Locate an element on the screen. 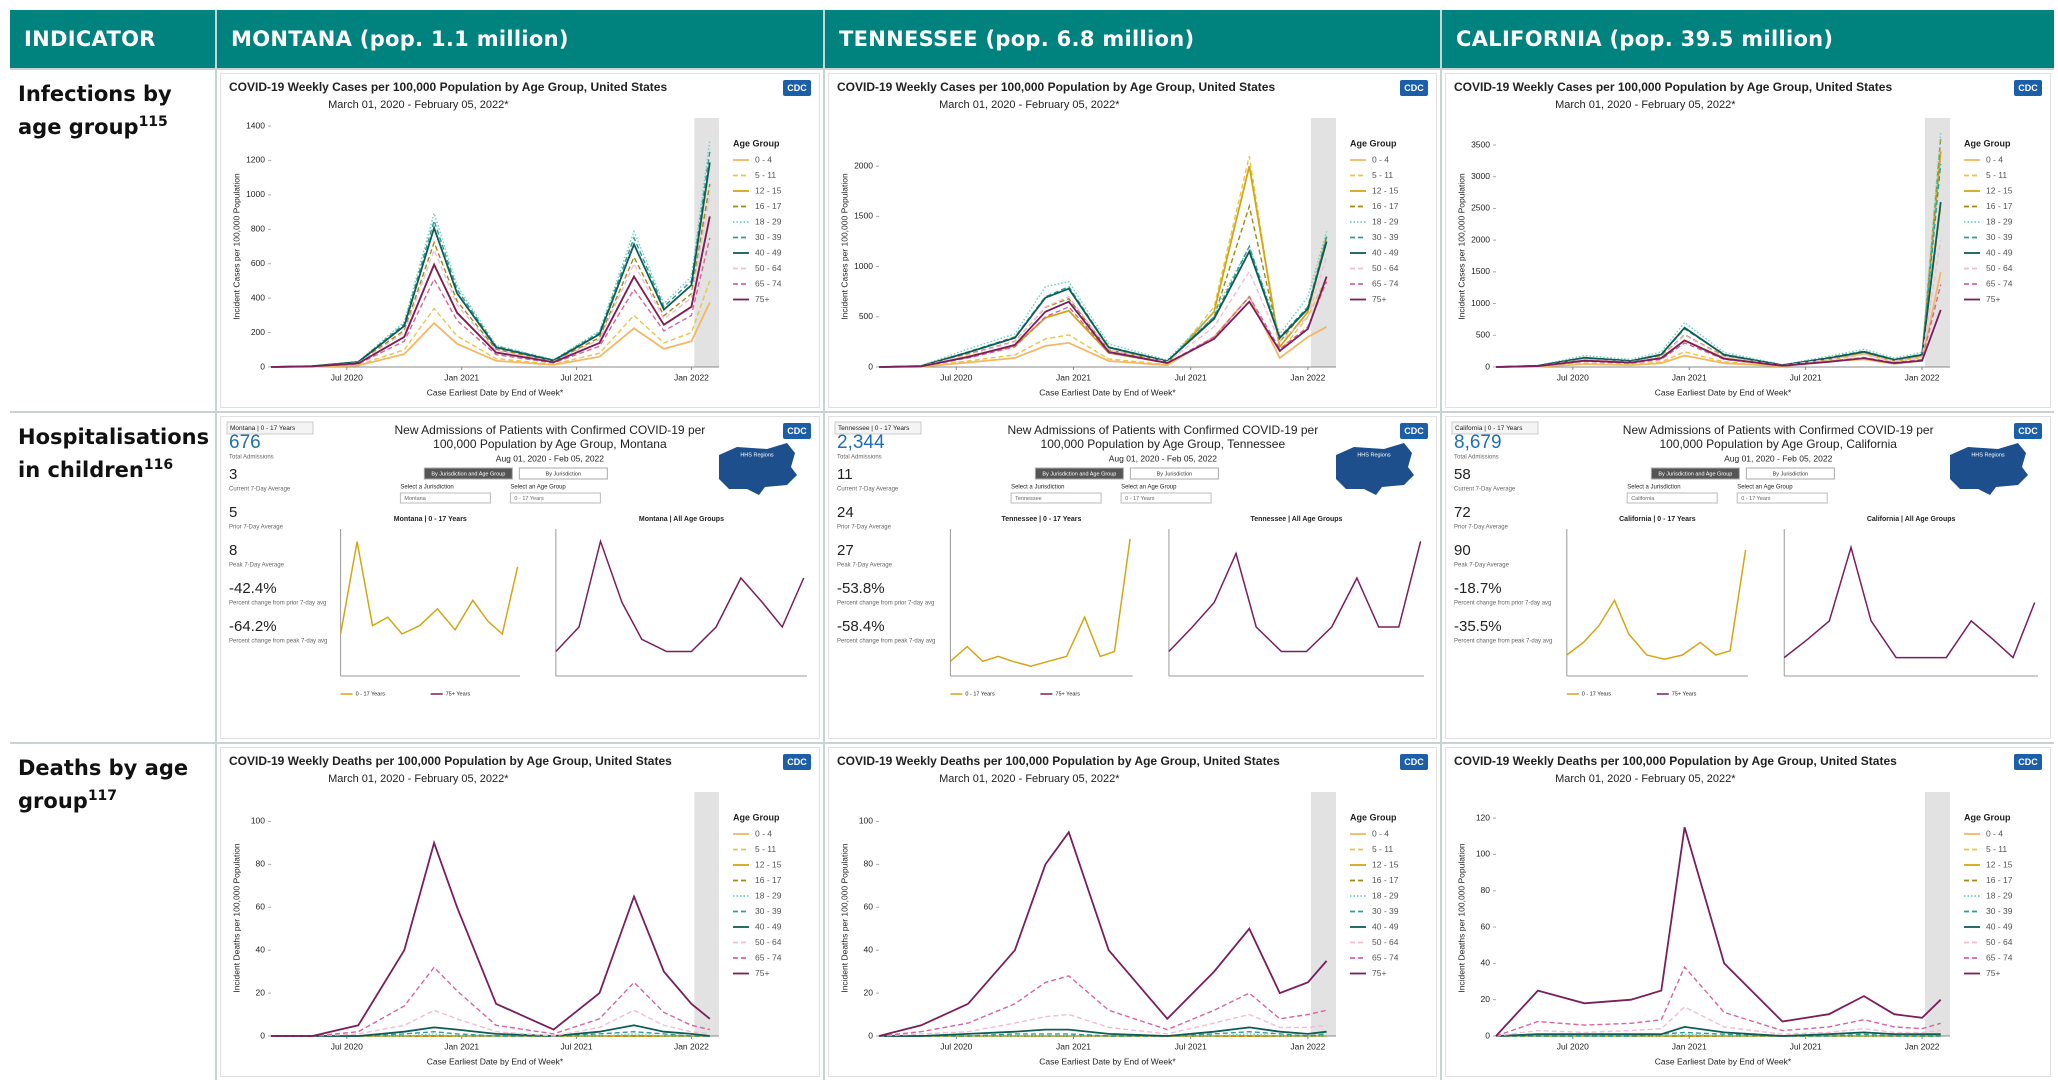  stat-value: 27 is located at coordinates (845, 550).